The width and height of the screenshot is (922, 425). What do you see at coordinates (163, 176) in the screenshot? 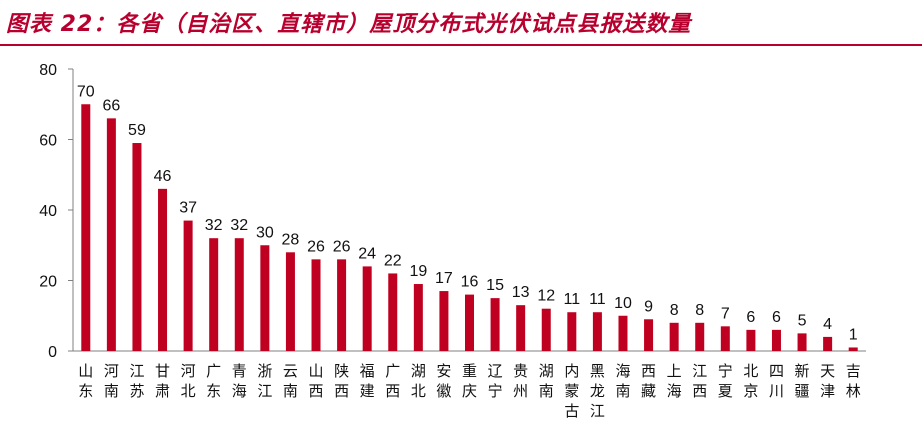
I see `data-label: 46` at bounding box center [163, 176].